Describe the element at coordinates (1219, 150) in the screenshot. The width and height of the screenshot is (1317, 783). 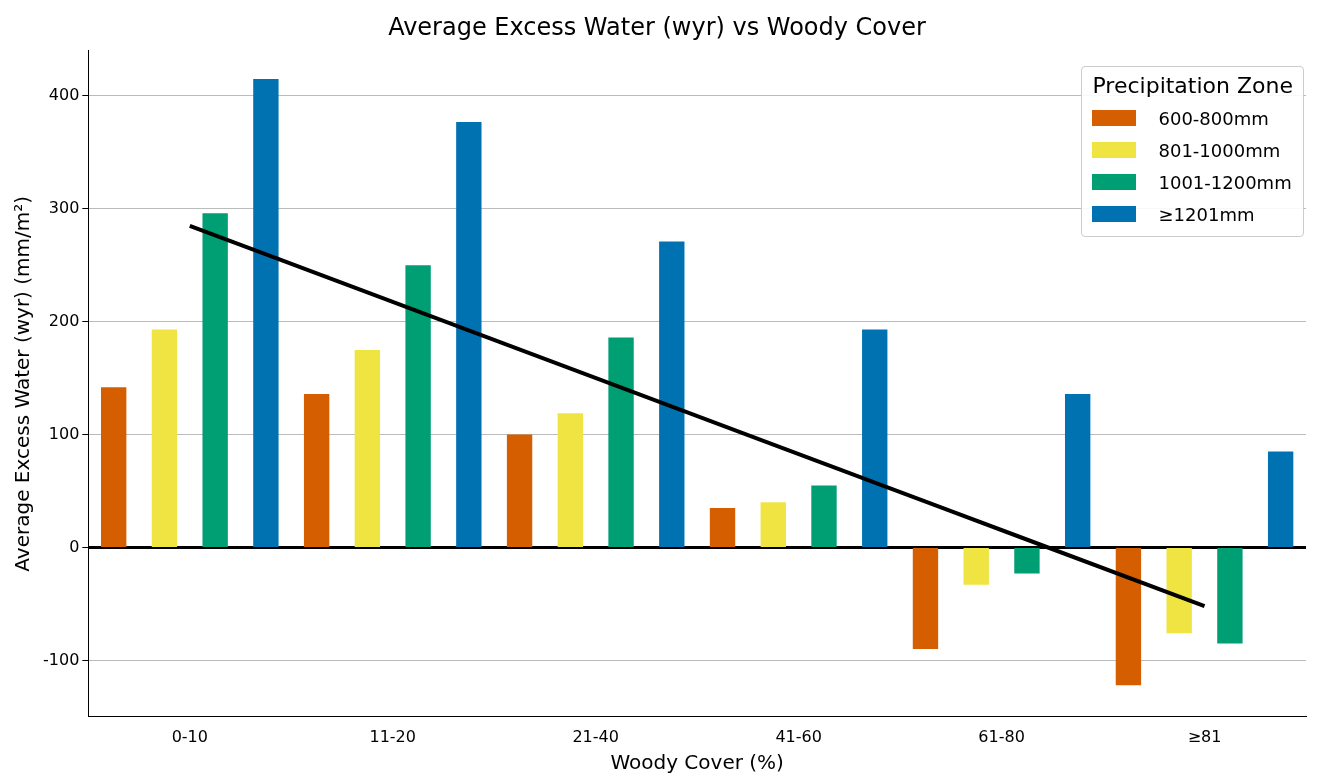
I see `legend-label: 801-1000mm` at that location.